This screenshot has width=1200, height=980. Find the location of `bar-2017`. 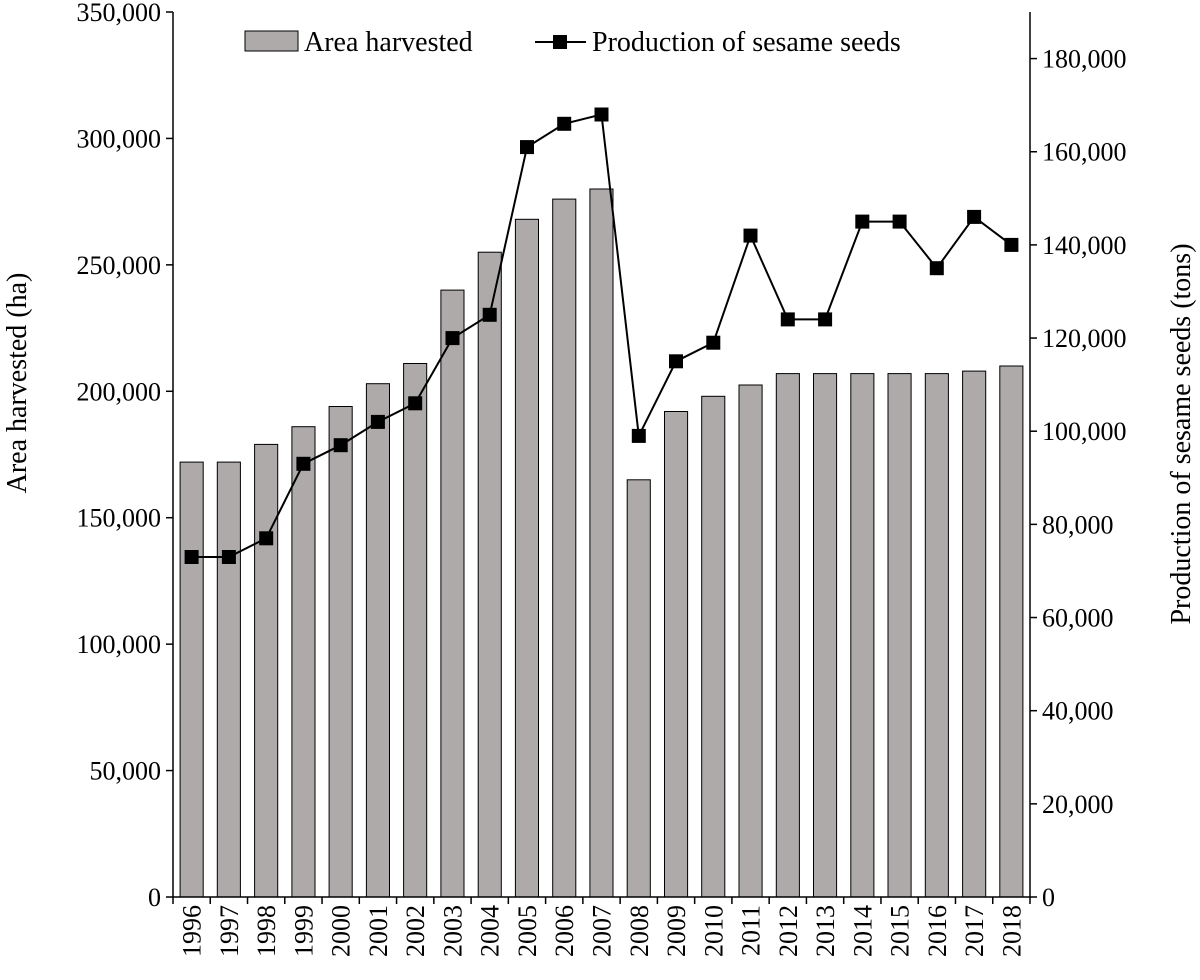

bar-2017 is located at coordinates (974, 634).